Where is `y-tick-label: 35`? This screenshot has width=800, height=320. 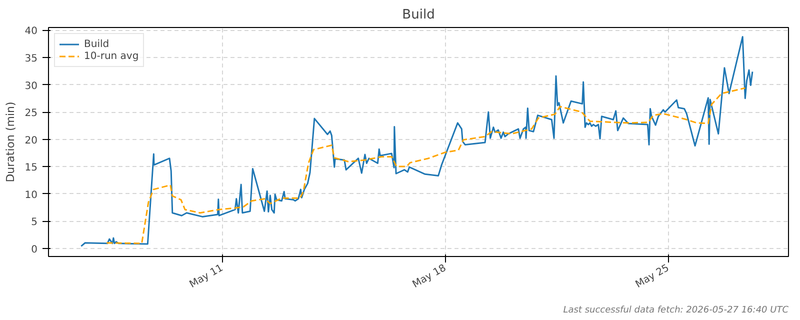
y-tick-label: 35 is located at coordinates (31, 58).